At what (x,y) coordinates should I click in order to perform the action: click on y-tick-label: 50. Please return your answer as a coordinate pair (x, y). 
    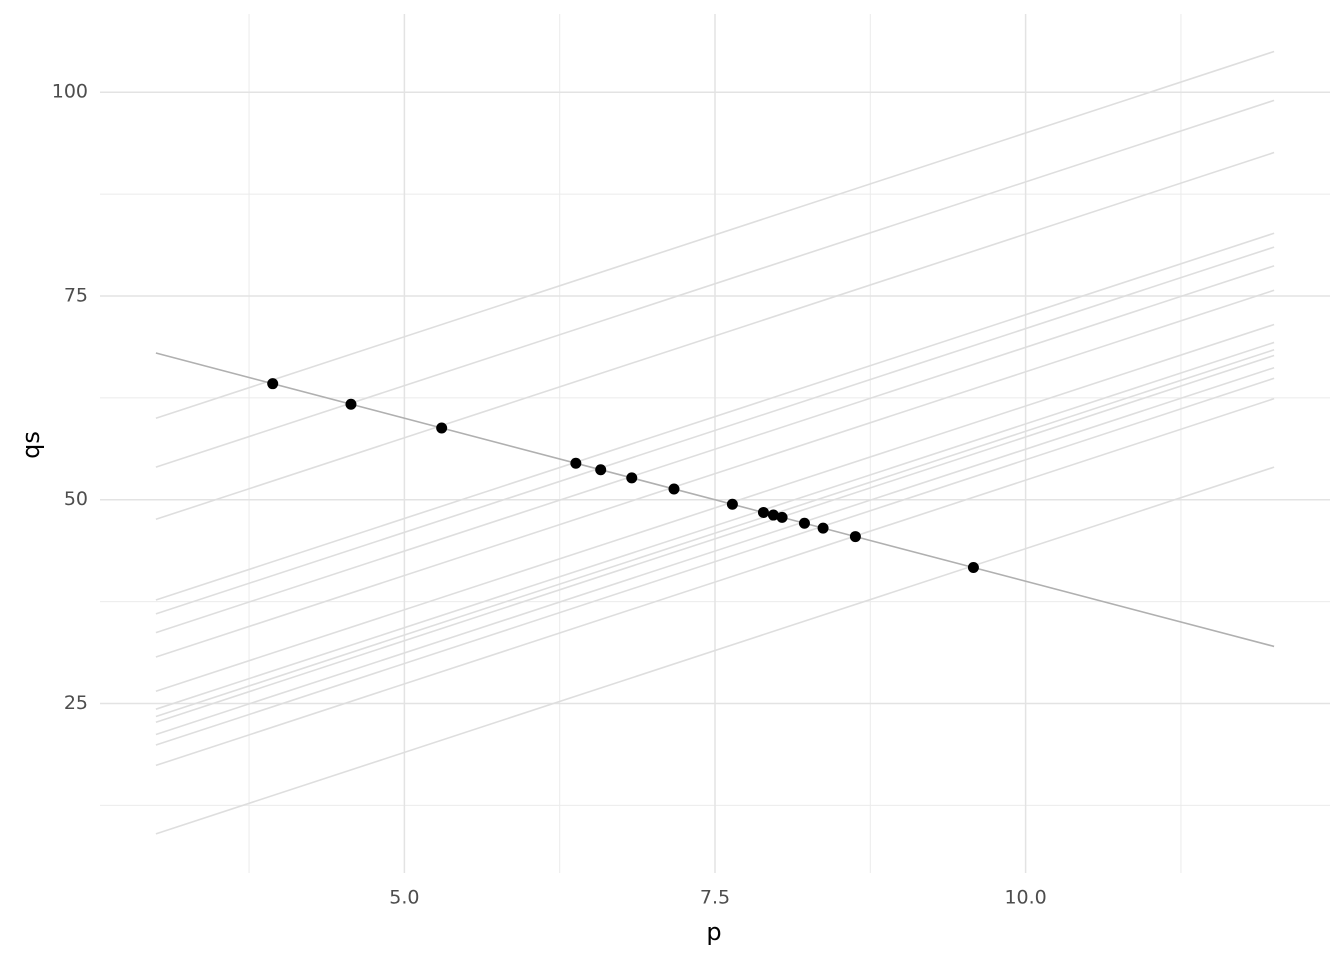
    Looking at the image, I should click on (76, 499).